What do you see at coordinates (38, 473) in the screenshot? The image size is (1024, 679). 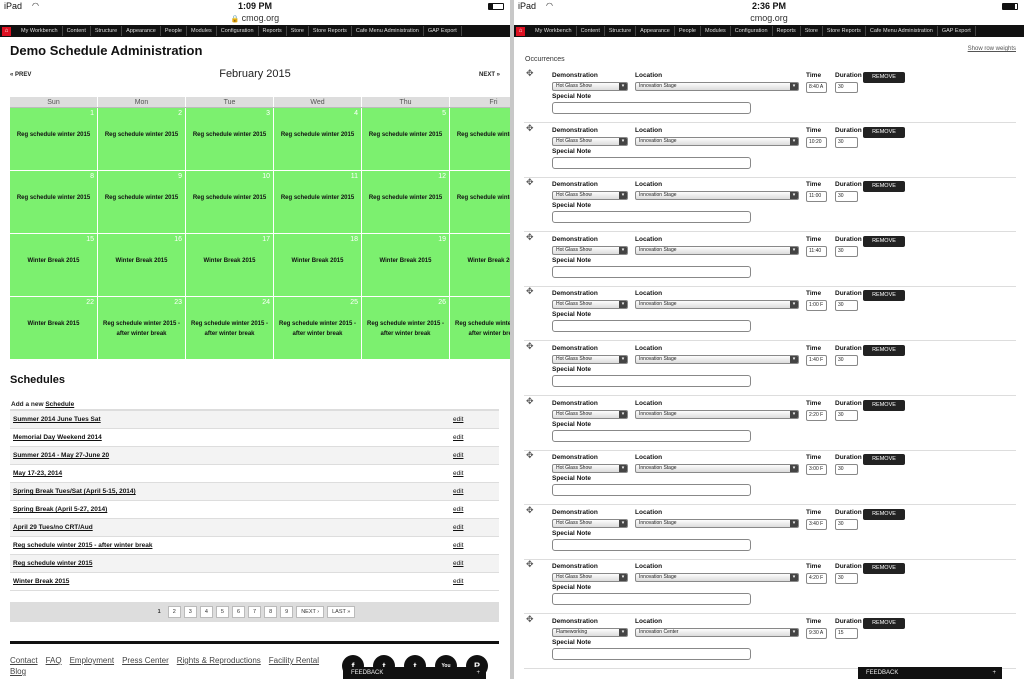 I see `schedule-name-link: May 17-23, 2014` at bounding box center [38, 473].